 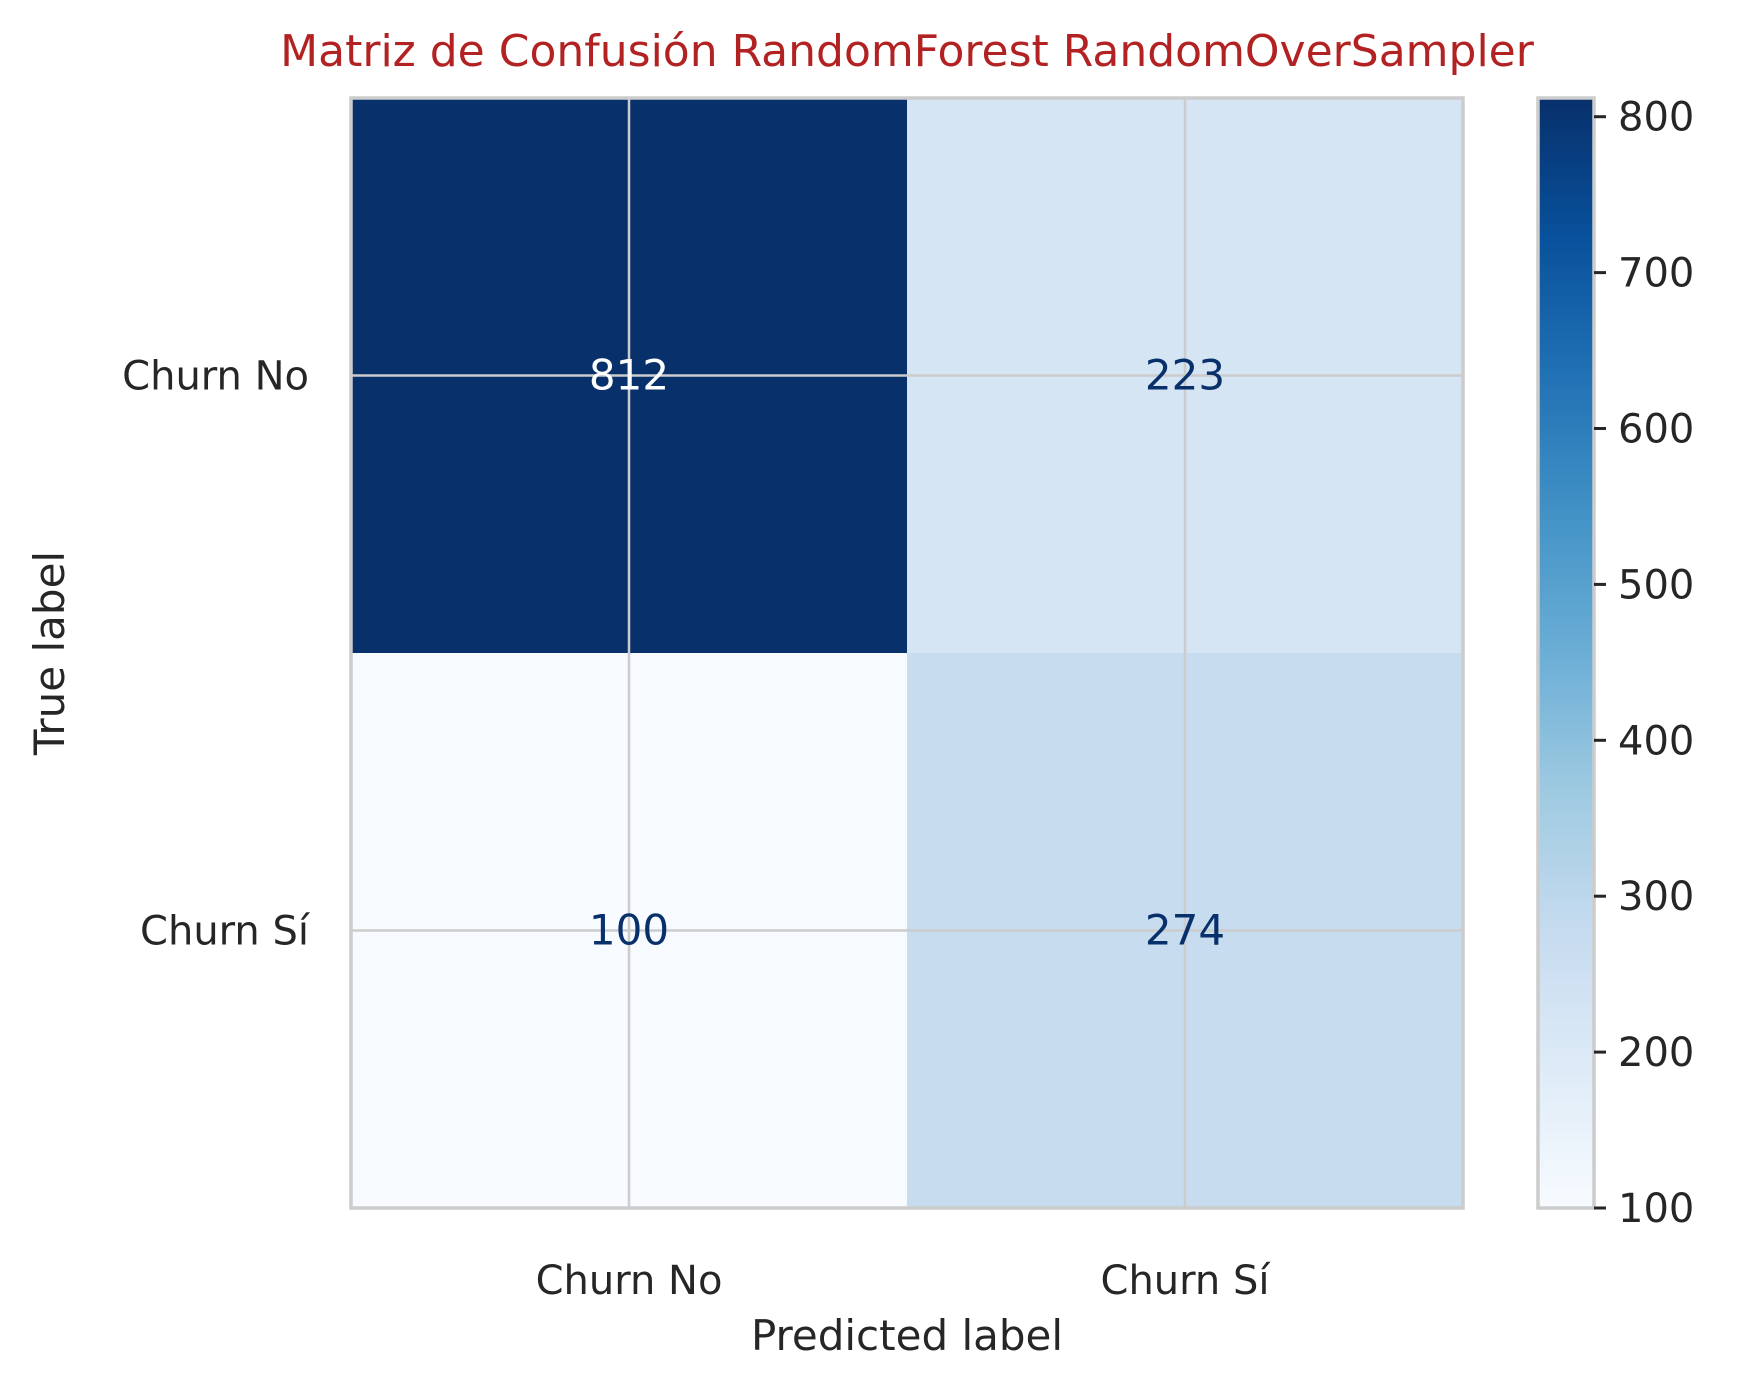 I want to click on colorbar-tick-label: 500, so click(x=1656, y=585).